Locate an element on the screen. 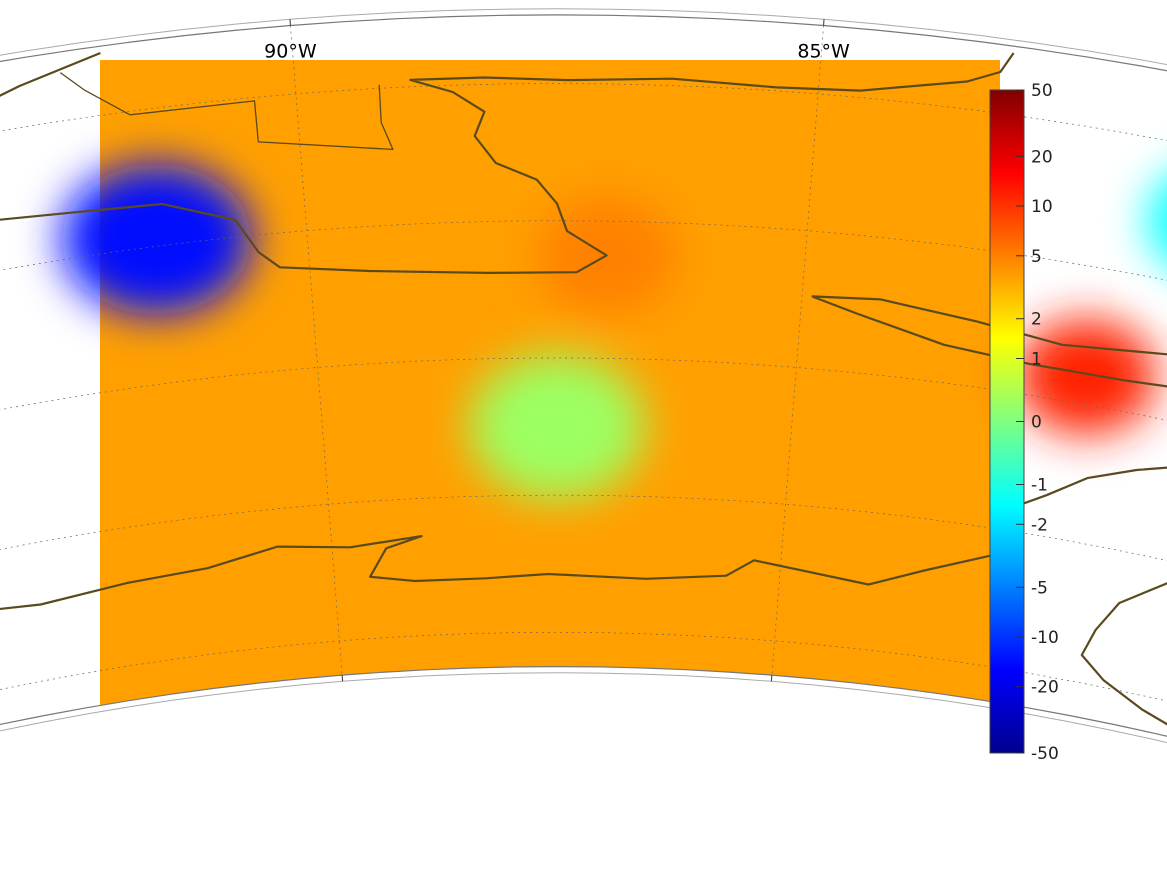  colorbar-label: 2 is located at coordinates (1036, 320).